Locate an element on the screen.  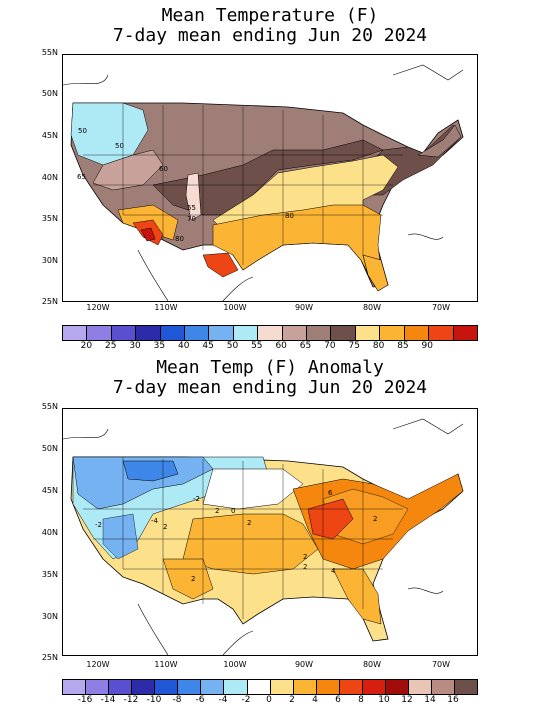
bottom-contour-label: 4 is located at coordinates (333, 571).